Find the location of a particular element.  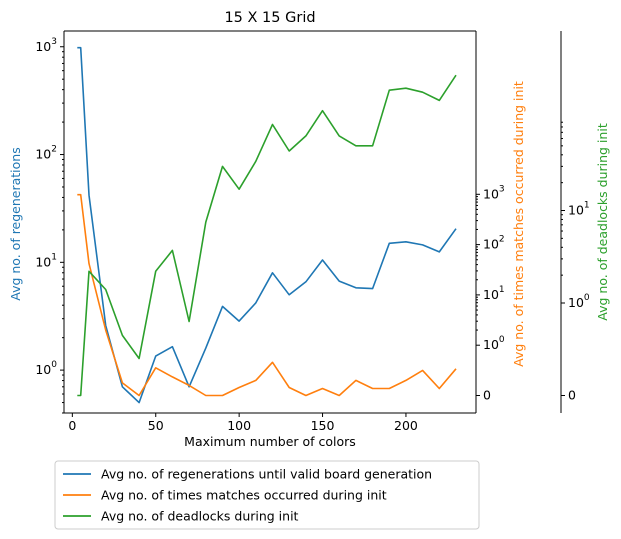

x-tick-label: 50 is located at coordinates (156, 425).